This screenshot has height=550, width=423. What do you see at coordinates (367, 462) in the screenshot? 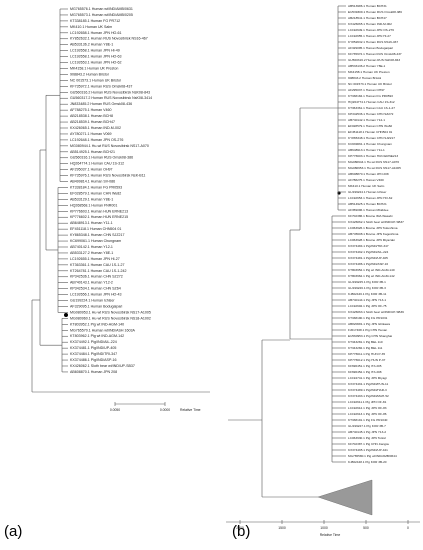
I see `leaf-label: KJ802448.1 Pig KOR 3B-20` at bounding box center [367, 462].